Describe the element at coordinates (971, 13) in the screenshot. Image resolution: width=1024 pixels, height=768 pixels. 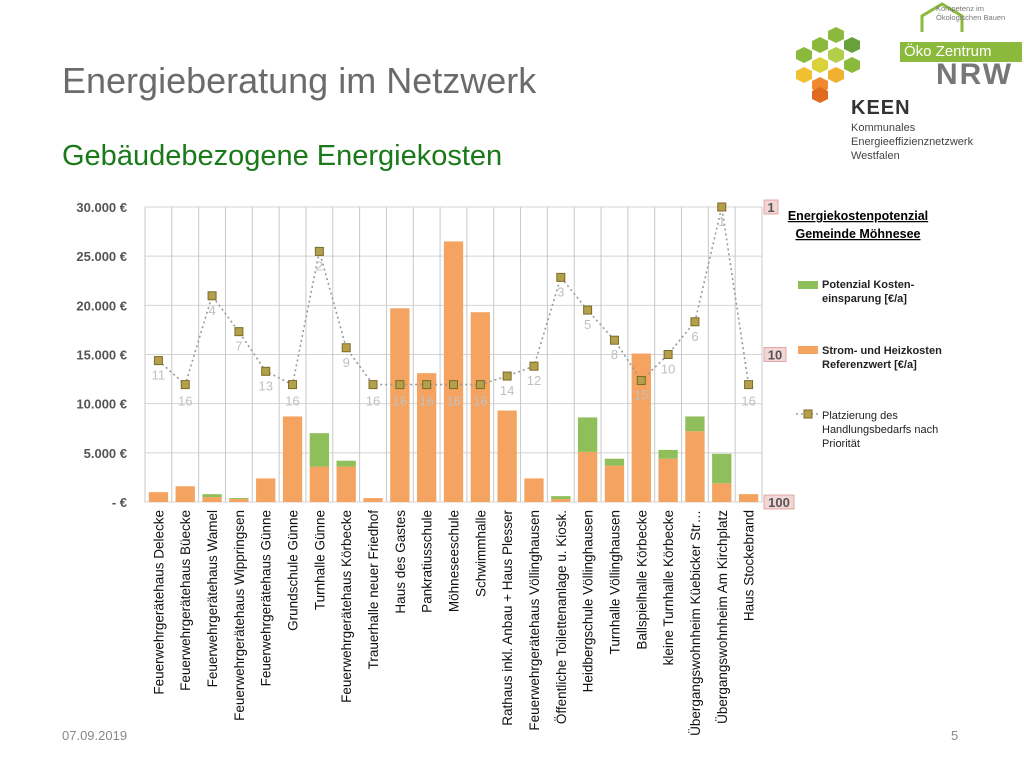
I see `logo-tagline: Kompetenz im Ökologischen Bauen` at that location.